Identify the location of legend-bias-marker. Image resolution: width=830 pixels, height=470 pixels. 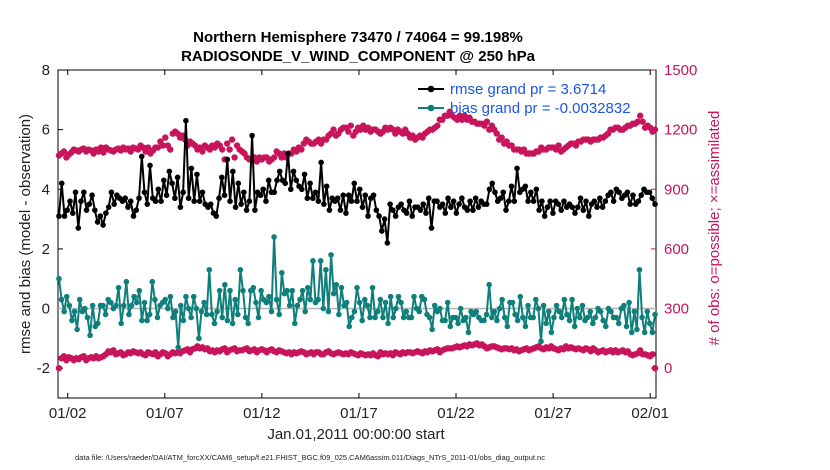
(431, 108).